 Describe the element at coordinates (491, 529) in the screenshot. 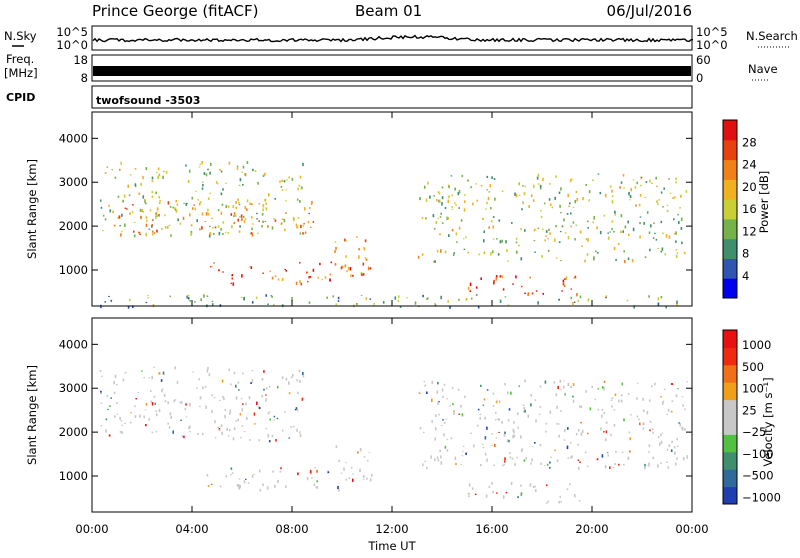

I see `time-tick-label: 16:00` at that location.